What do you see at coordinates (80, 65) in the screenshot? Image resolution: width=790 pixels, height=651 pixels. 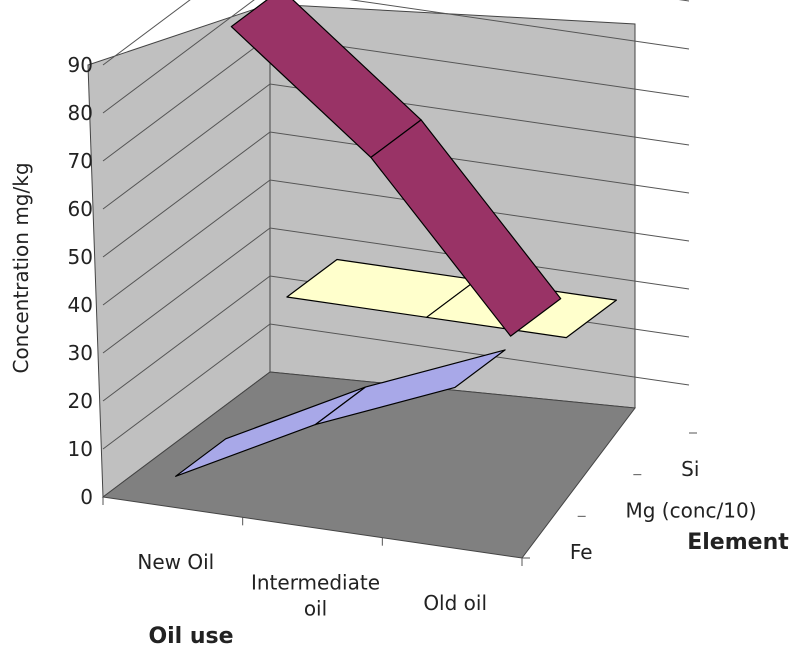 I see `y-tick-90: 90` at bounding box center [80, 65].